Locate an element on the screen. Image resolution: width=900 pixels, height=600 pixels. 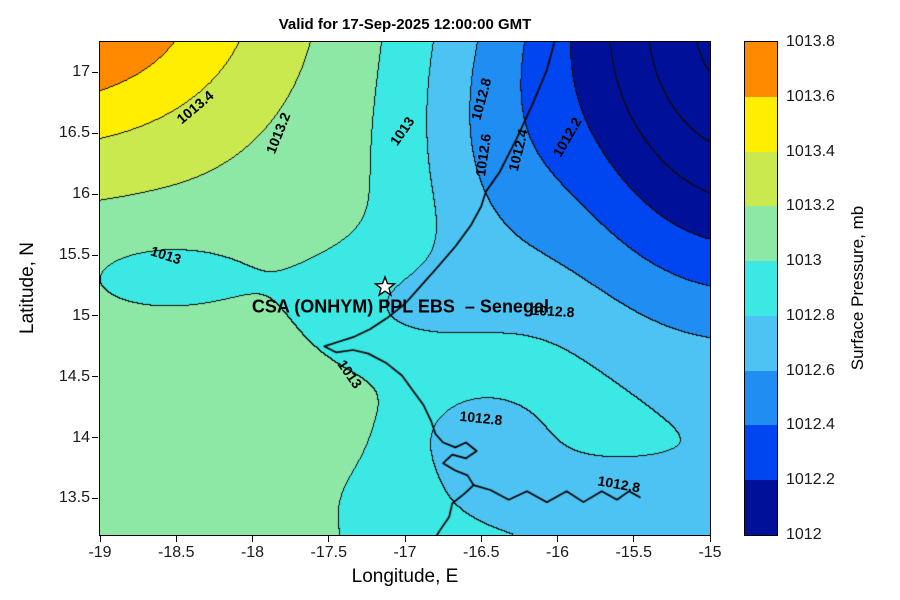
x-tick-label: -15 is located at coordinates (710, 552).